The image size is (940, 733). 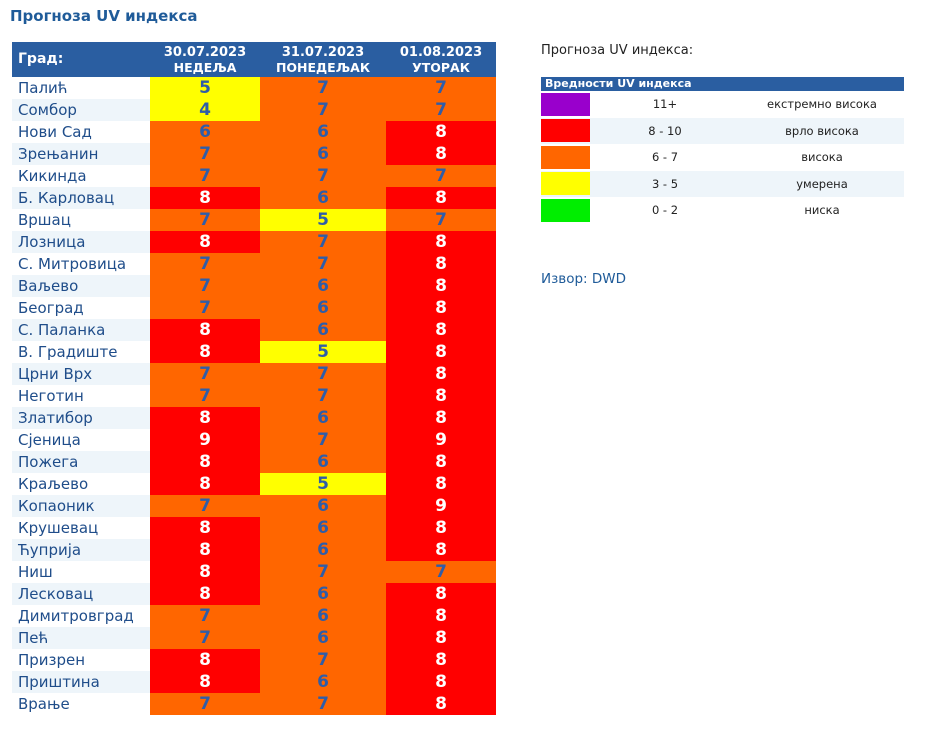 I want to click on day-date: 01.08.2023, so click(x=441, y=52).